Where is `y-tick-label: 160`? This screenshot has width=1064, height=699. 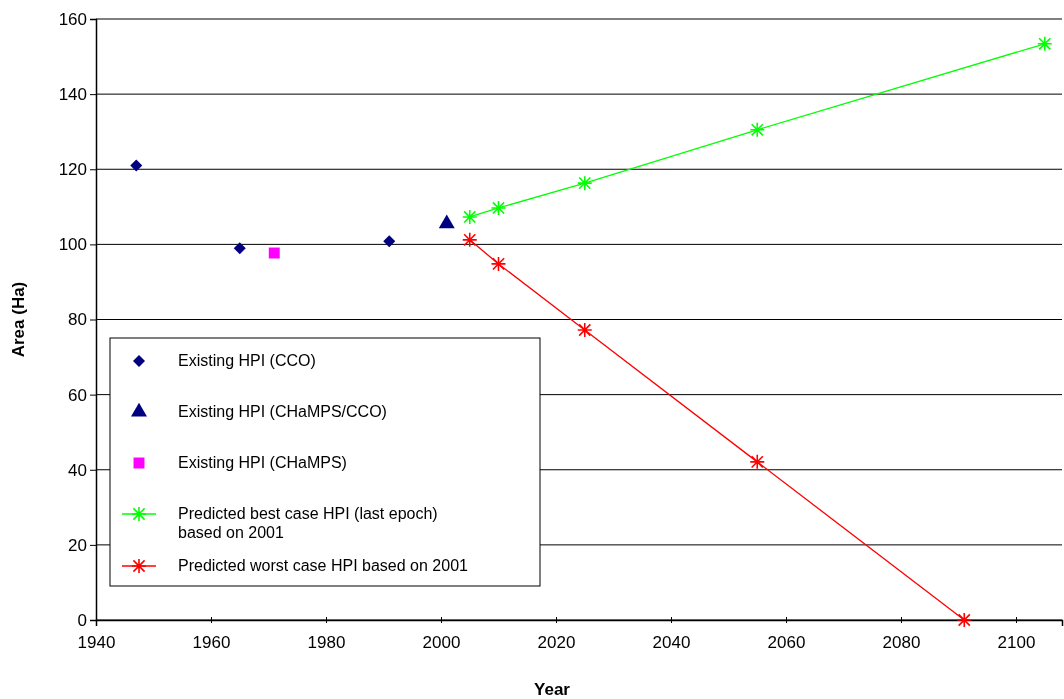 y-tick-label: 160 is located at coordinates (72, 19).